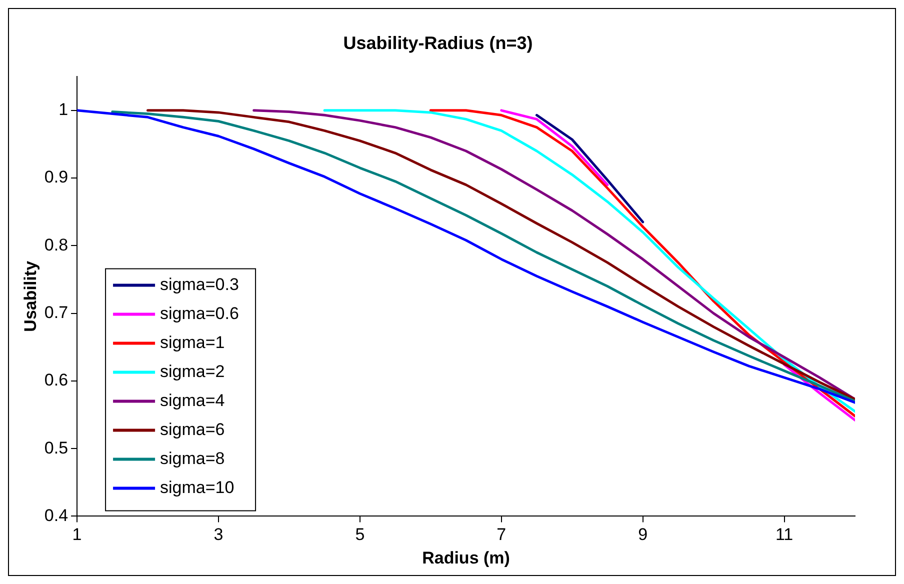  Describe the element at coordinates (192, 342) in the screenshot. I see `legend-label: sigma=1` at that location.